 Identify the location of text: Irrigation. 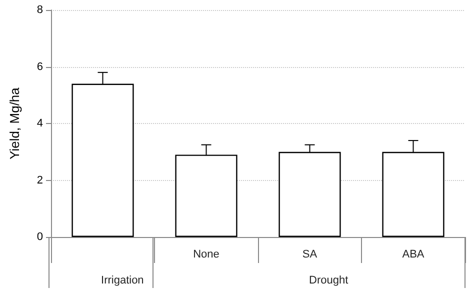
(122, 280).